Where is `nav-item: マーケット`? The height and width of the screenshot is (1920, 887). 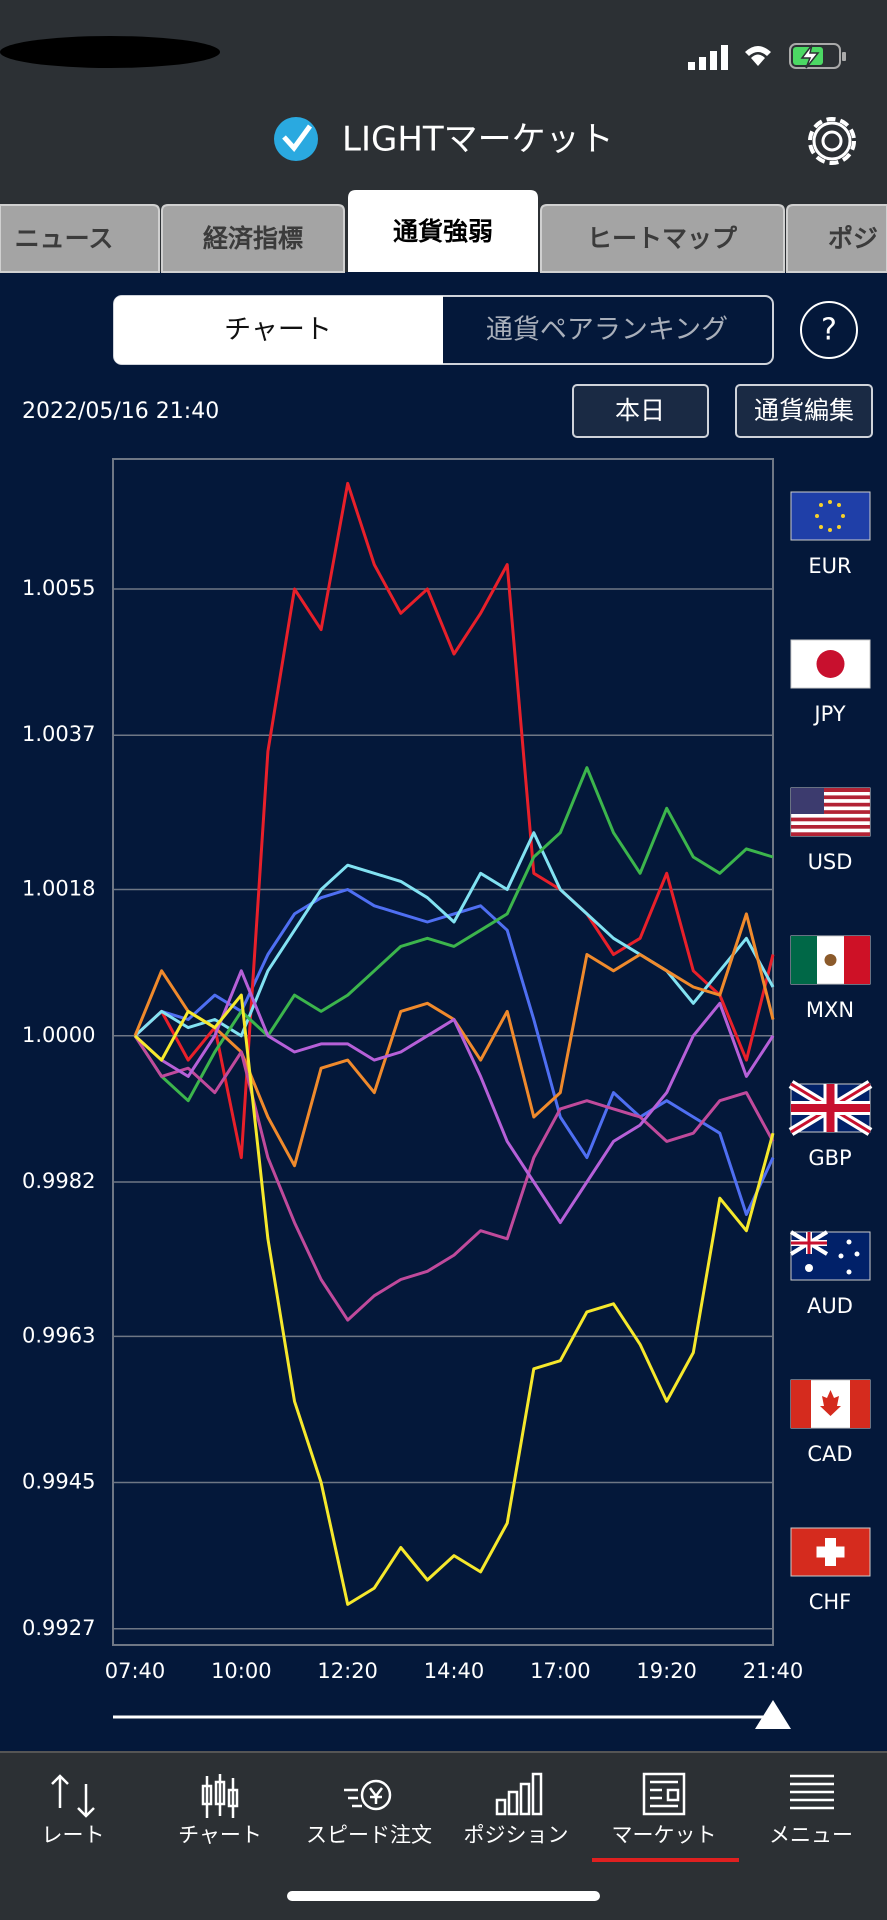
nav-item: マーケット is located at coordinates (664, 1809).